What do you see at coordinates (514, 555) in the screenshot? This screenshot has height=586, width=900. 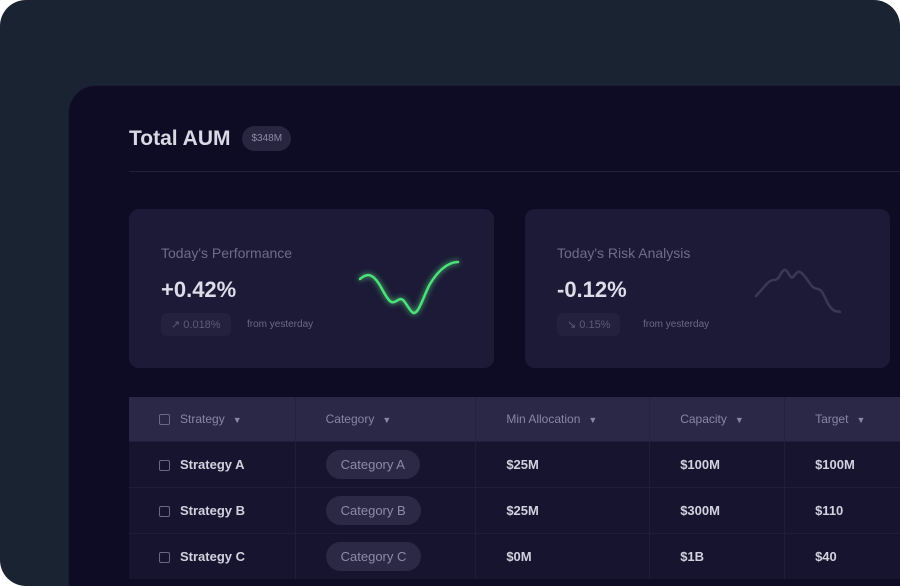 I see `table-row: Strategy C Category C $0M $1B $40` at bounding box center [514, 555].